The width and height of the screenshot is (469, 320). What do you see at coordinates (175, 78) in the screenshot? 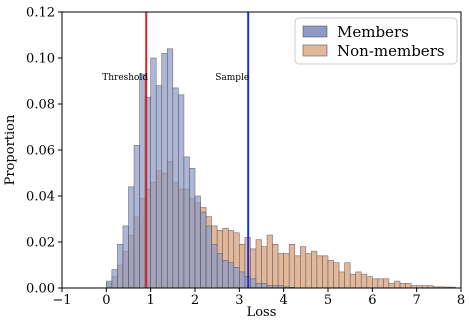
I see `annotations: Threshold Sample` at bounding box center [175, 78].